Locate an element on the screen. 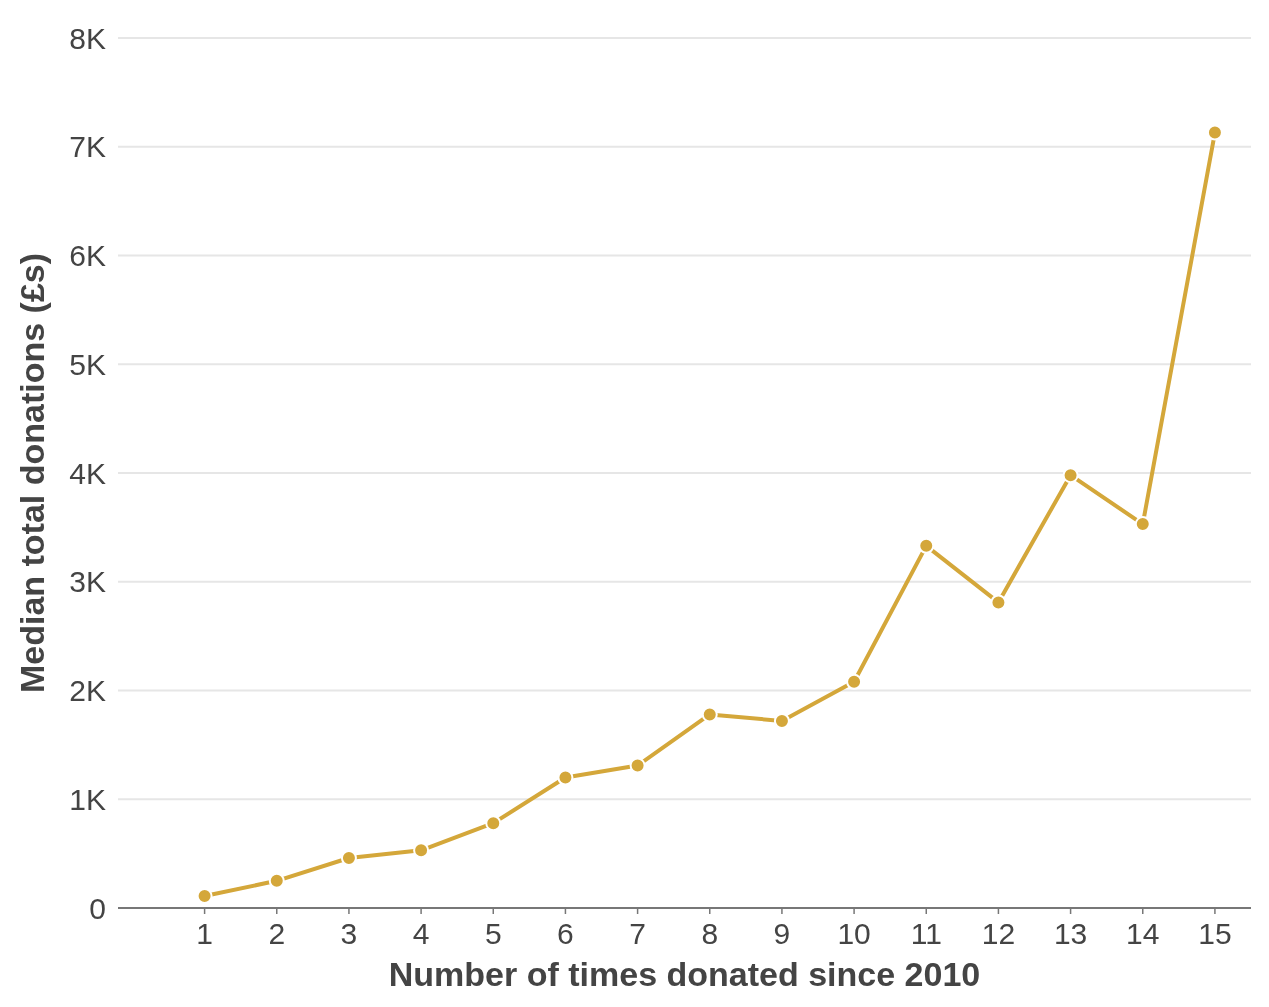 The image size is (1269, 1007). y-tick-label: 4K is located at coordinates (87, 473).